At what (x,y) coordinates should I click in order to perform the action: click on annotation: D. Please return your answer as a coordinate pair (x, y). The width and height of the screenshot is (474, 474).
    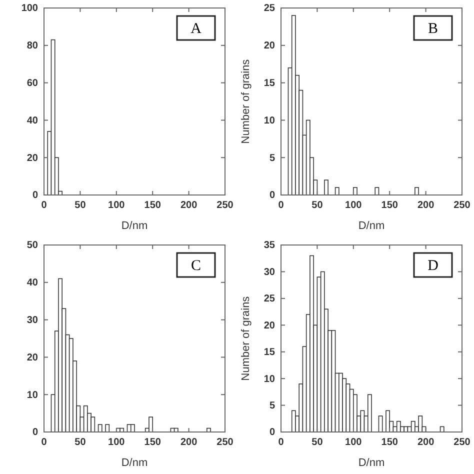
    Looking at the image, I should click on (433, 266).